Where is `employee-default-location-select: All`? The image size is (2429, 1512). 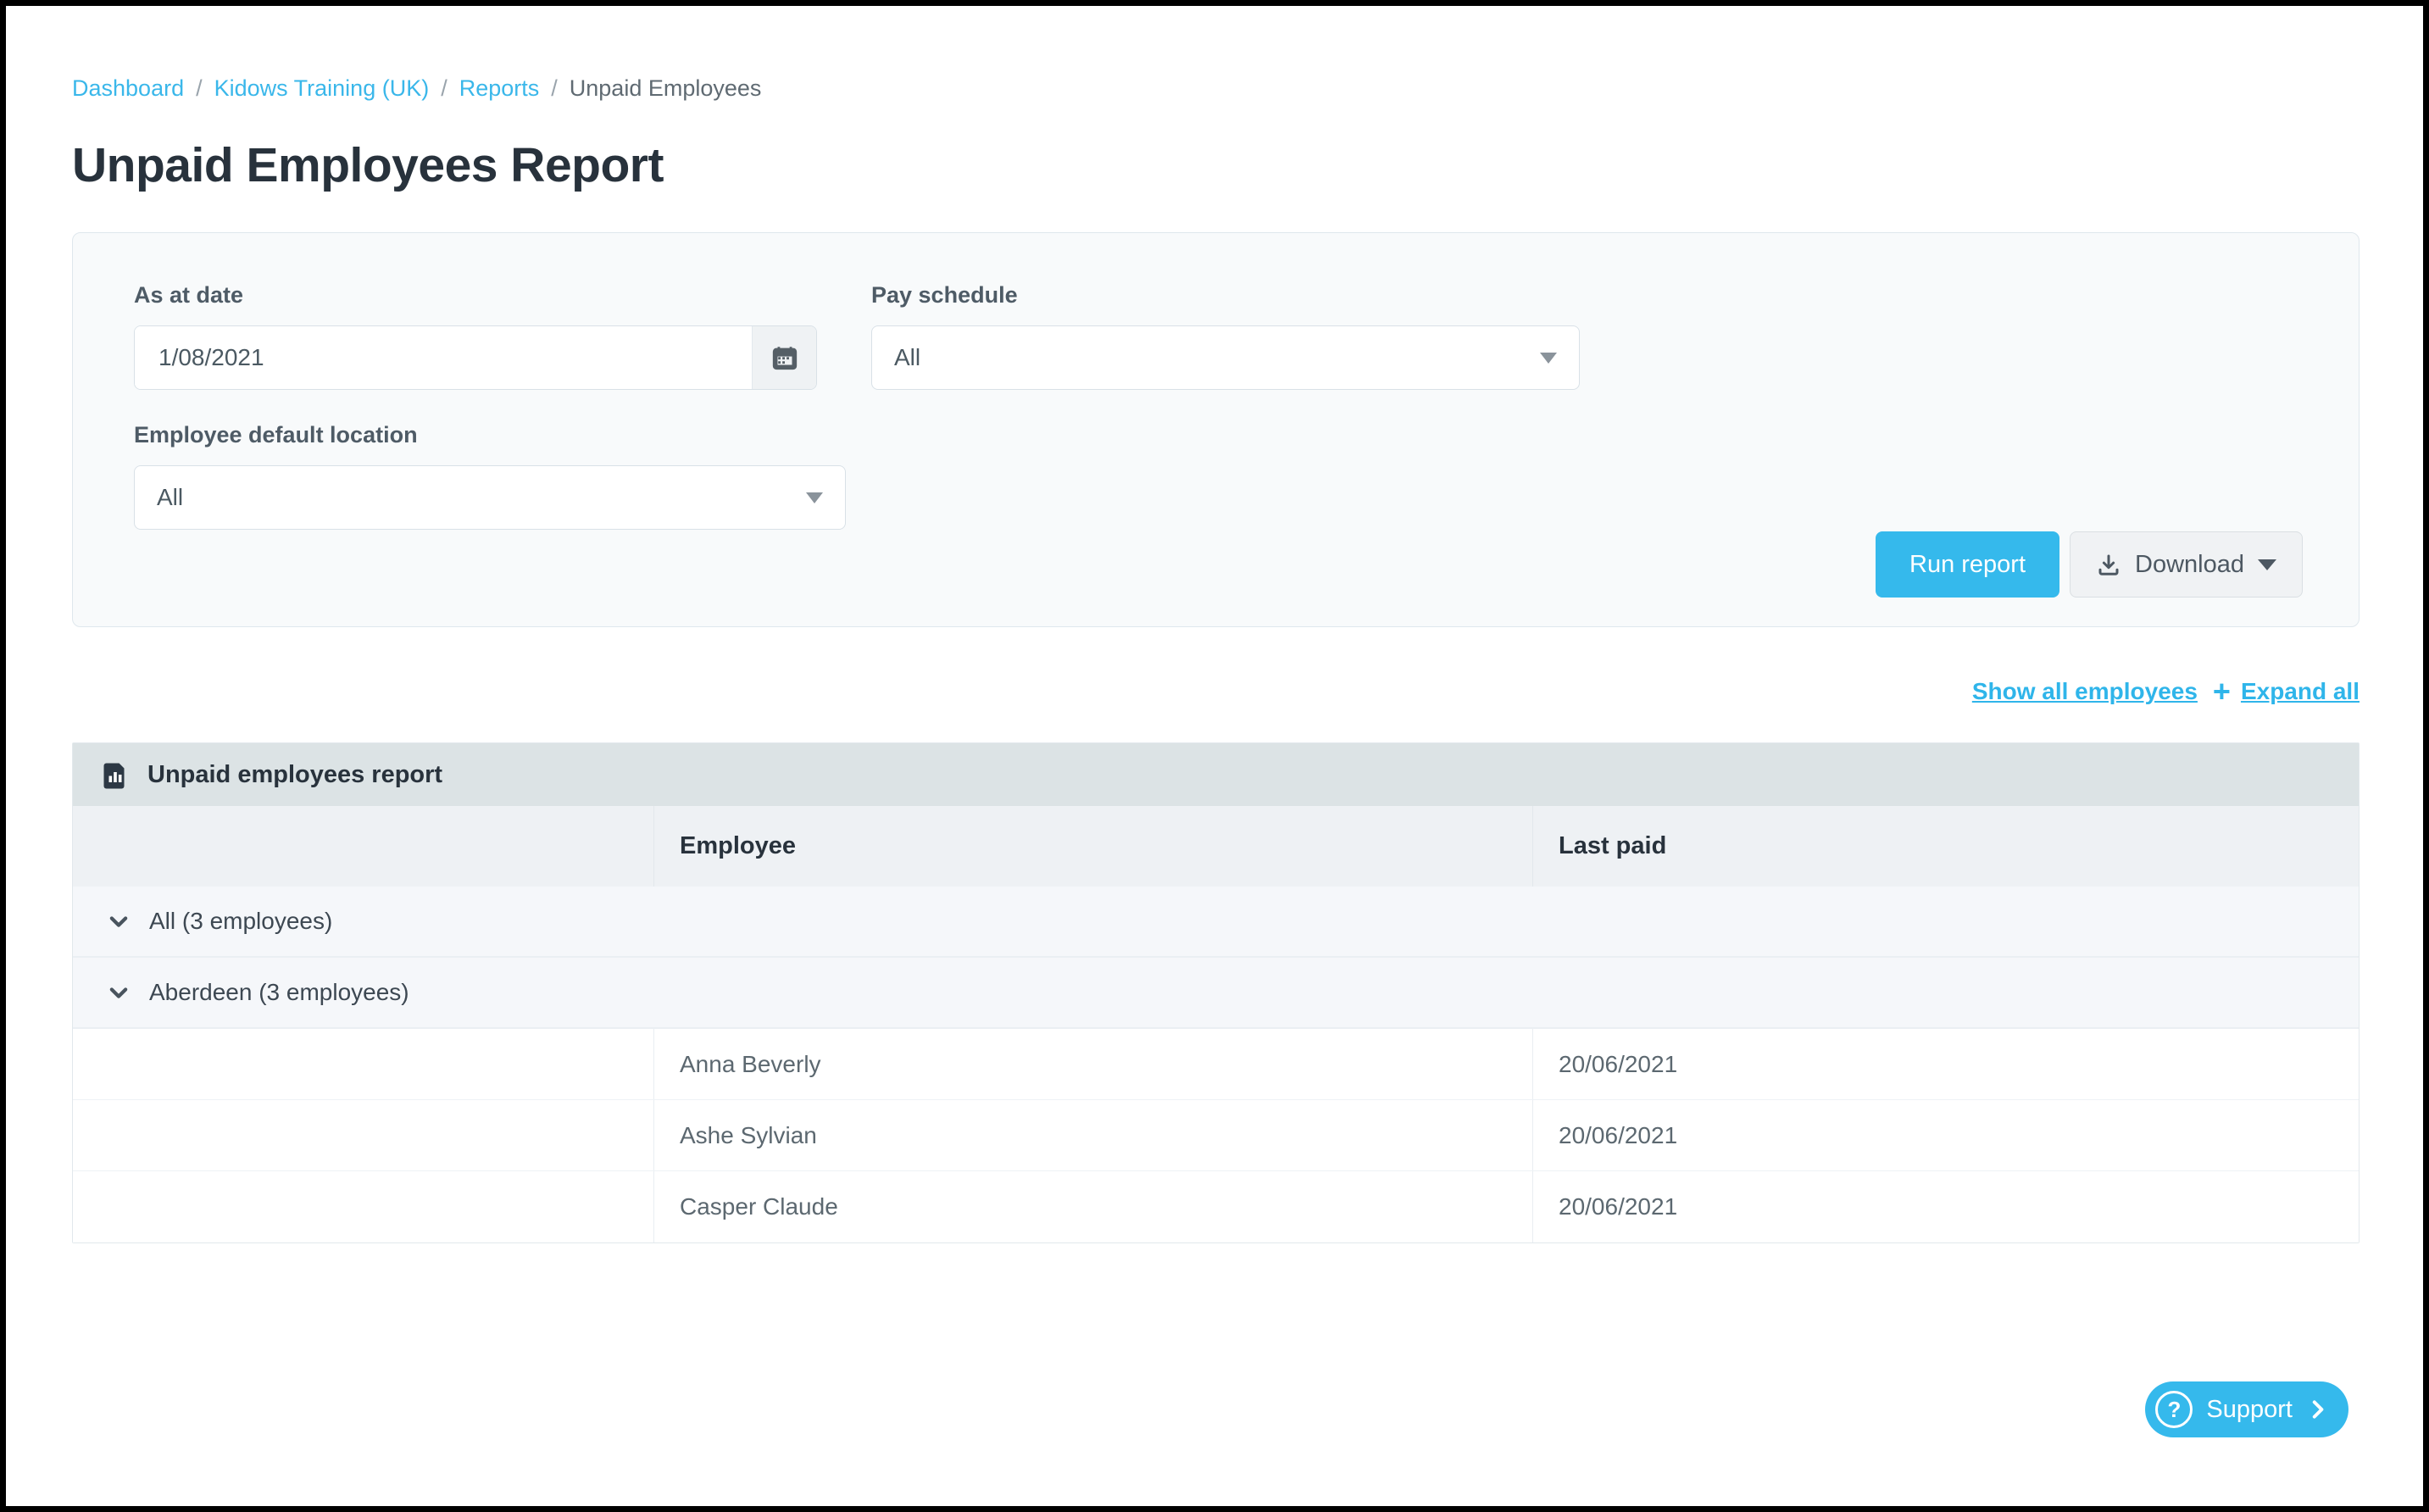 employee-default-location-select: All is located at coordinates (490, 498).